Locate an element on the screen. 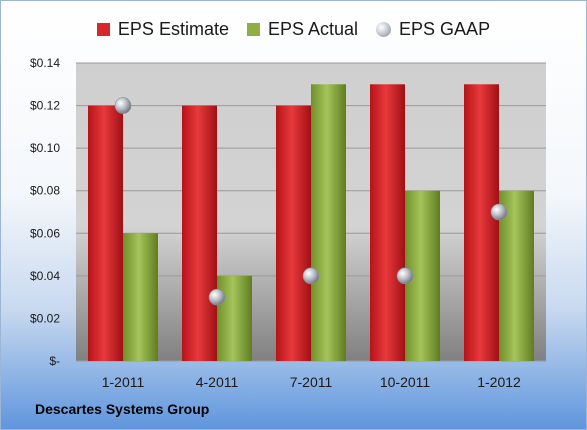  company-name: Descartes Systems Group is located at coordinates (122, 409).